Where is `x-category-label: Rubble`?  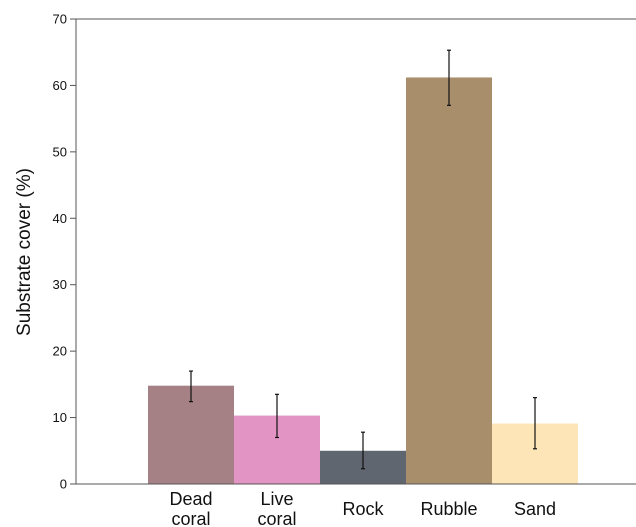 x-category-label: Rubble is located at coordinates (448, 509).